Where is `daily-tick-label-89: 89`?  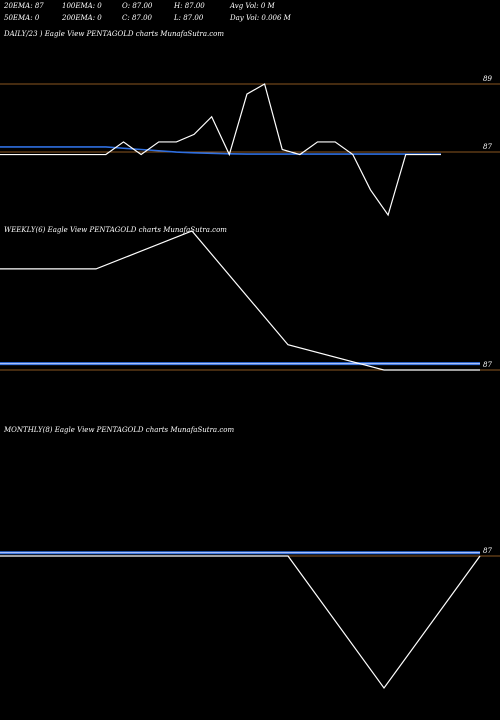
daily-tick-label-89: 89 is located at coordinates (487, 79).